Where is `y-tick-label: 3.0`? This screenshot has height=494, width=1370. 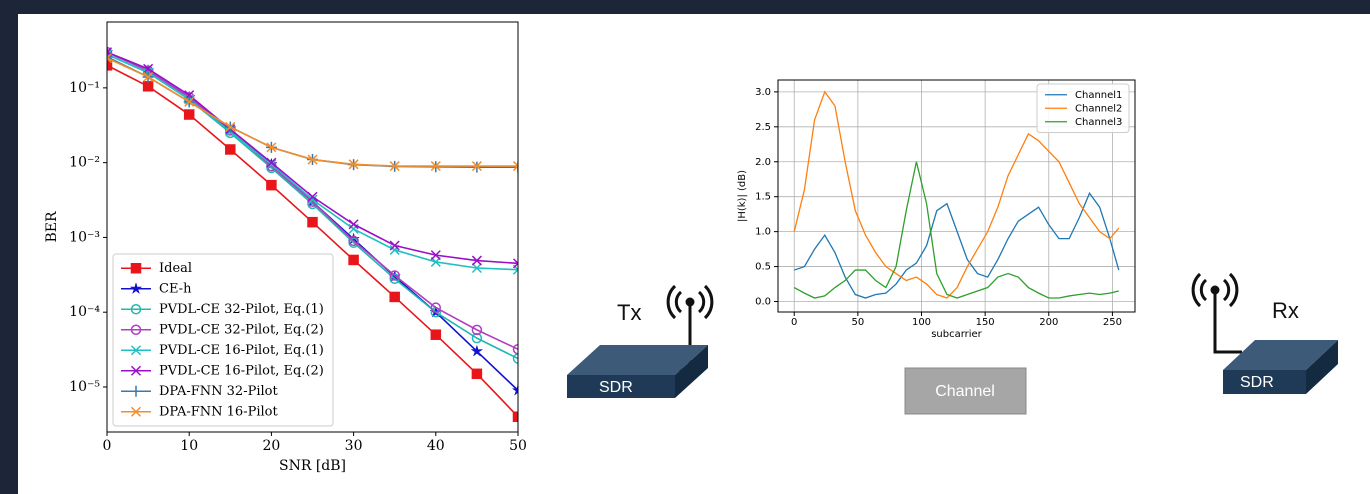
y-tick-label: 3.0 is located at coordinates (763, 92).